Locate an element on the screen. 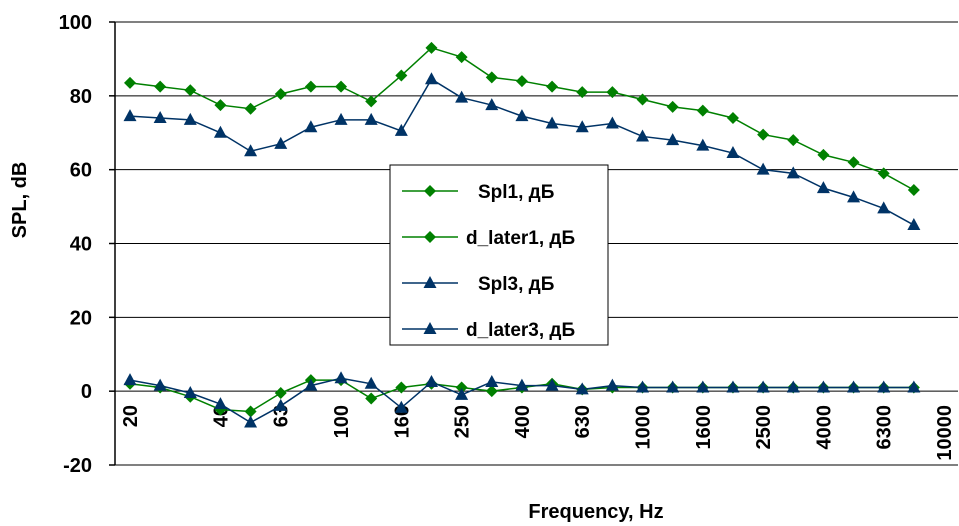  x-tick-label: 250 is located at coordinates (463, 421).